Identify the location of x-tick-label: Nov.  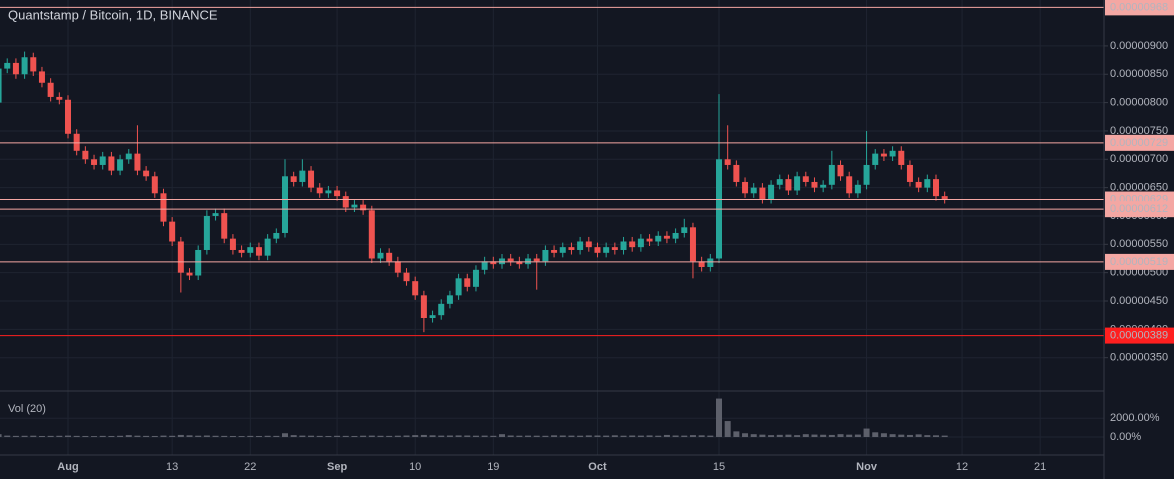
(867, 467).